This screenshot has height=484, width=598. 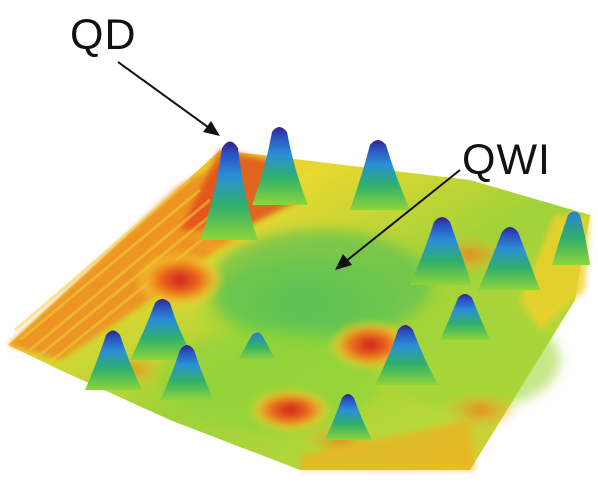 I want to click on qd-arrowhead, so click(x=211, y=128).